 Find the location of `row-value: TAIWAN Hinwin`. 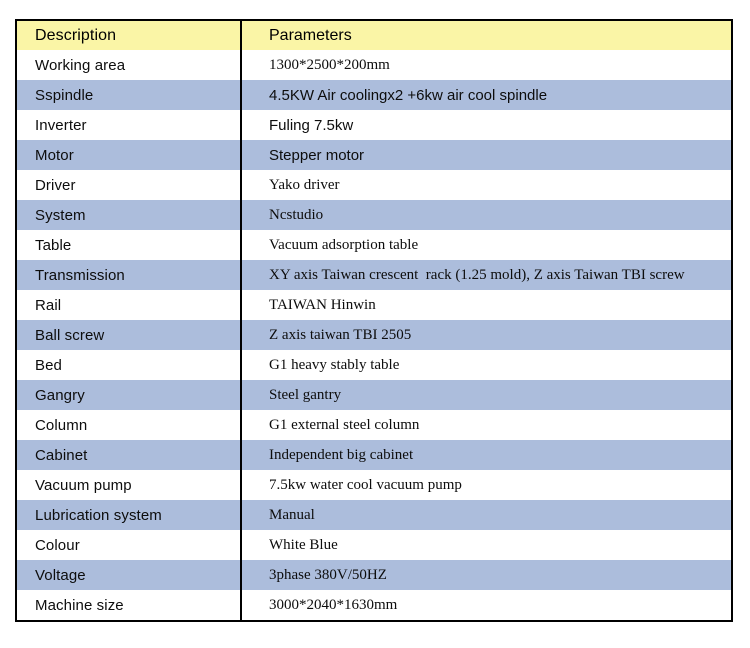

row-value: TAIWAN Hinwin is located at coordinates (485, 305).